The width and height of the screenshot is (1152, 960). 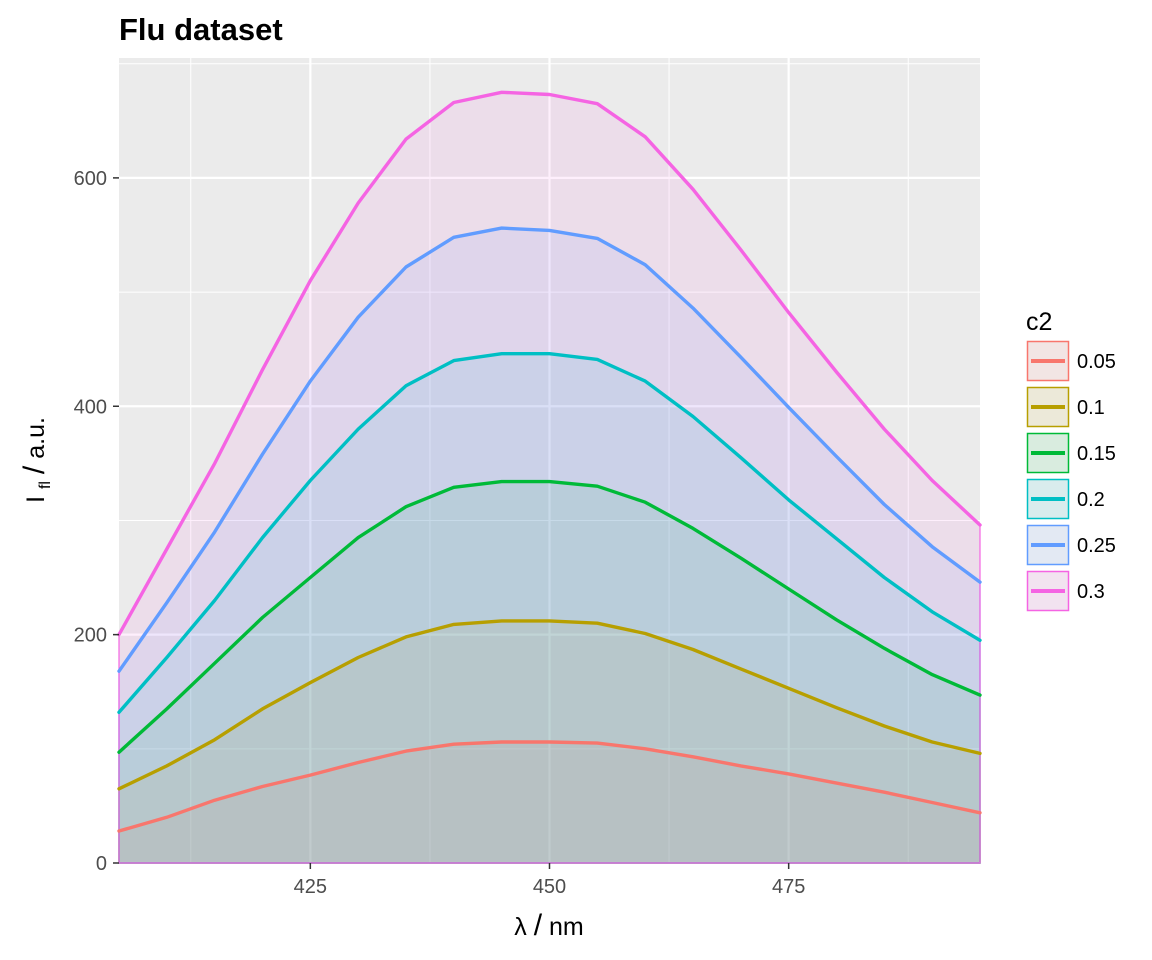 What do you see at coordinates (34, 469) in the screenshot?
I see `y-axis-title-slash: /` at bounding box center [34, 469].